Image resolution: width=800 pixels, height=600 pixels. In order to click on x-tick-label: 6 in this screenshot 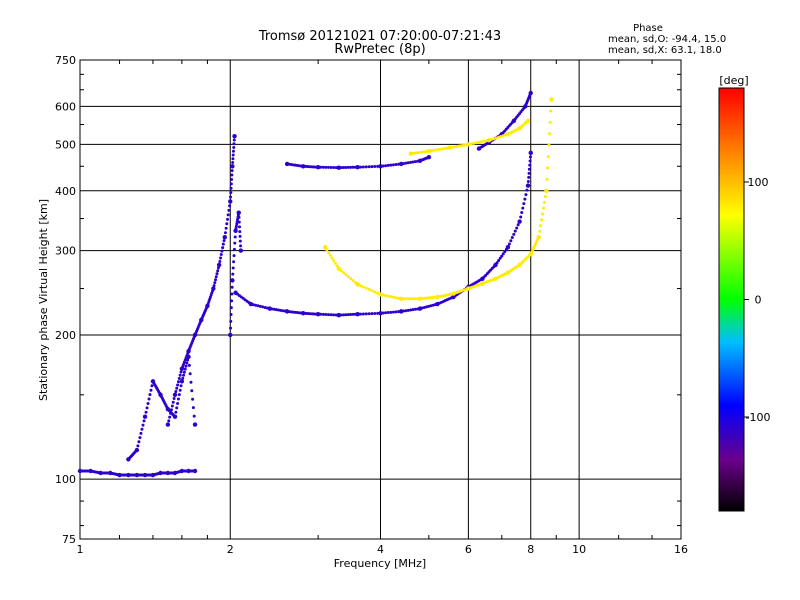, I will do `click(468, 549)`.